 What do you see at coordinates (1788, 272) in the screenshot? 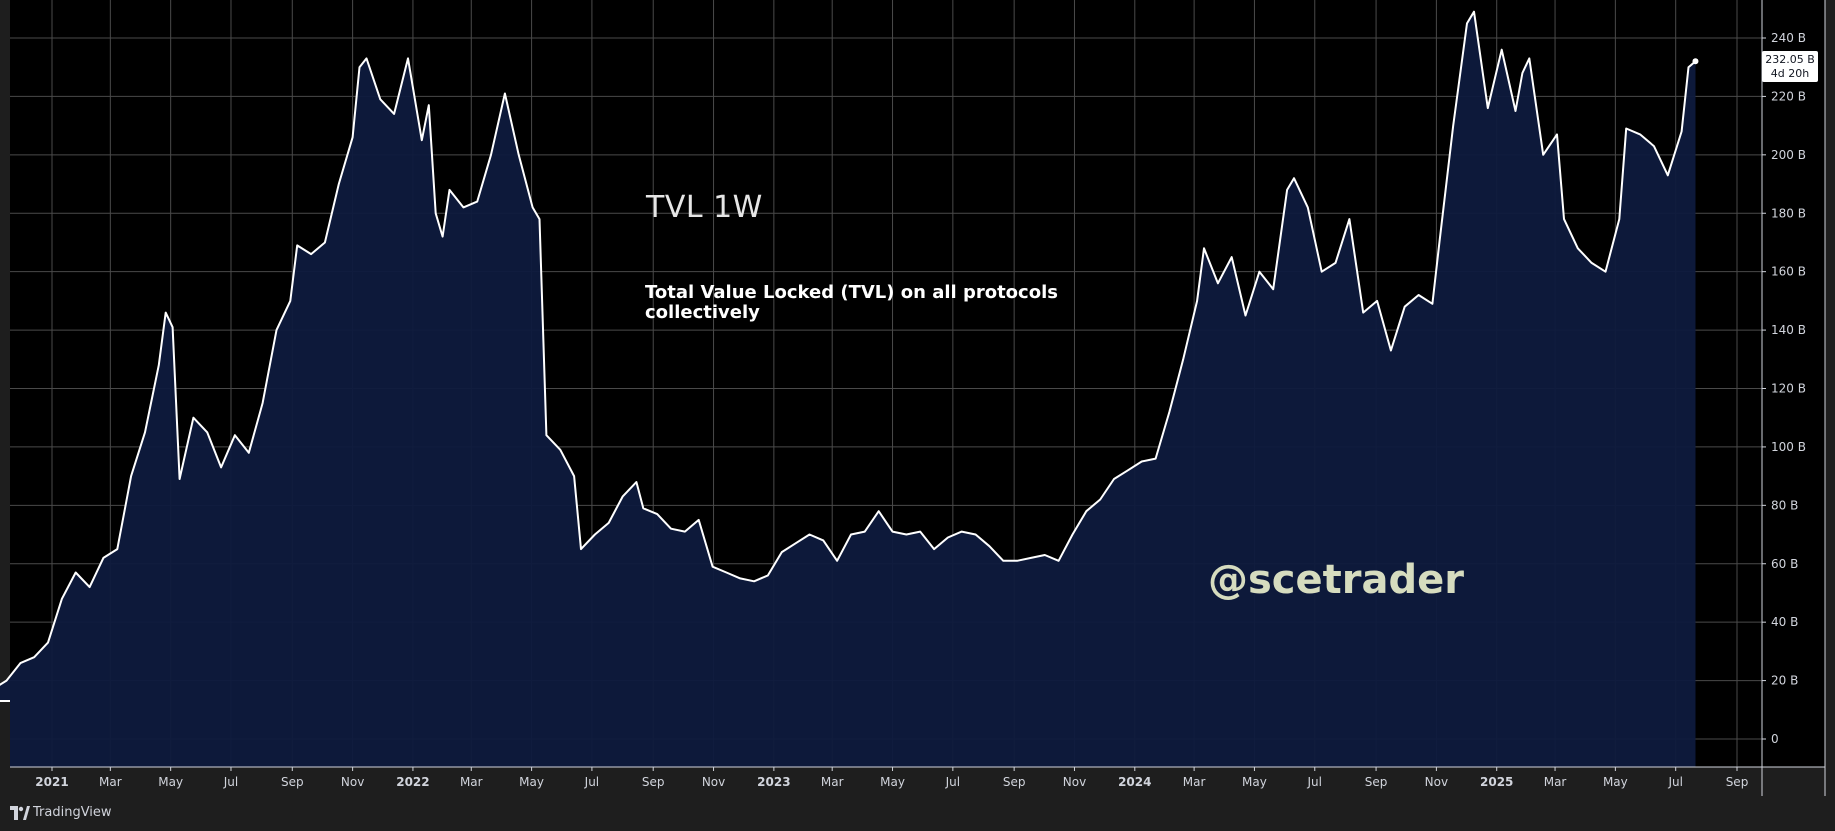
I see `y-tick-label: 160 B` at bounding box center [1788, 272].